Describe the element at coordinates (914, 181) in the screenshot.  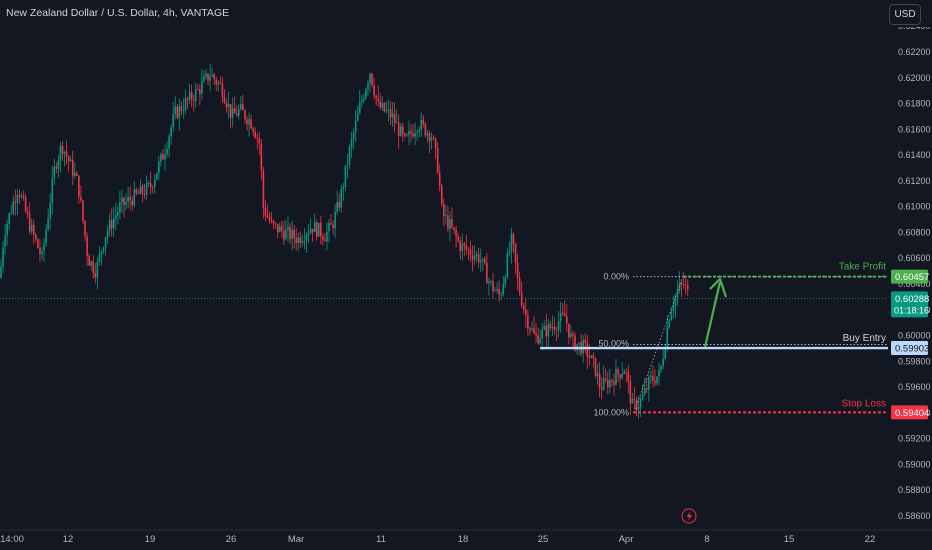
I see `price-tick-label: 0.61200` at that location.